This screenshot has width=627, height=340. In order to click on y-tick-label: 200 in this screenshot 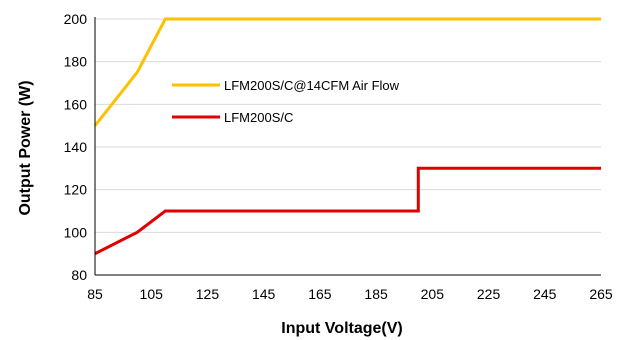, I will do `click(76, 19)`.